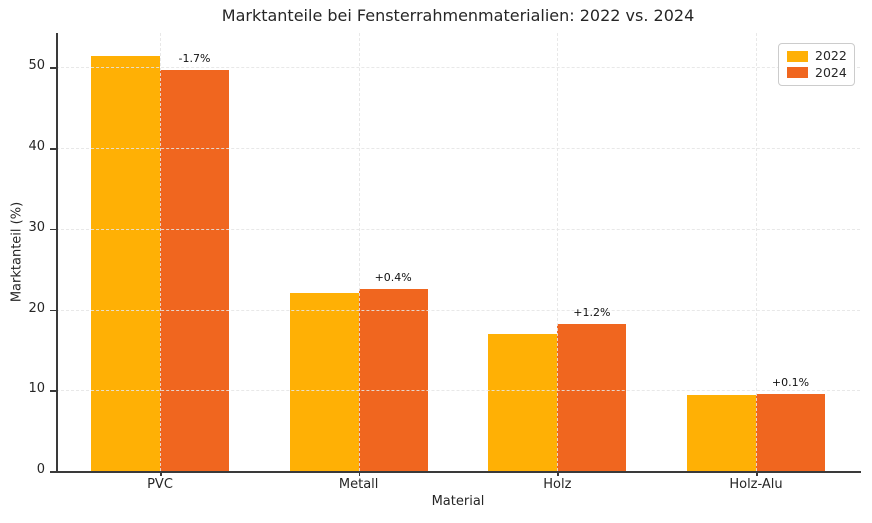 This screenshot has width=872, height=523. Describe the element at coordinates (756, 484) in the screenshot. I see `x-tick-label: Holz-Alu` at that location.